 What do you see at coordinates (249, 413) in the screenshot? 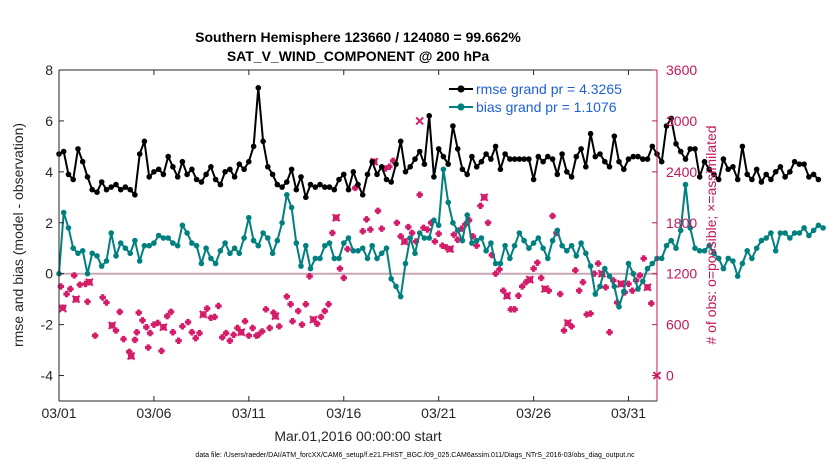
I see `x-tick-label: 03/11` at bounding box center [249, 413].